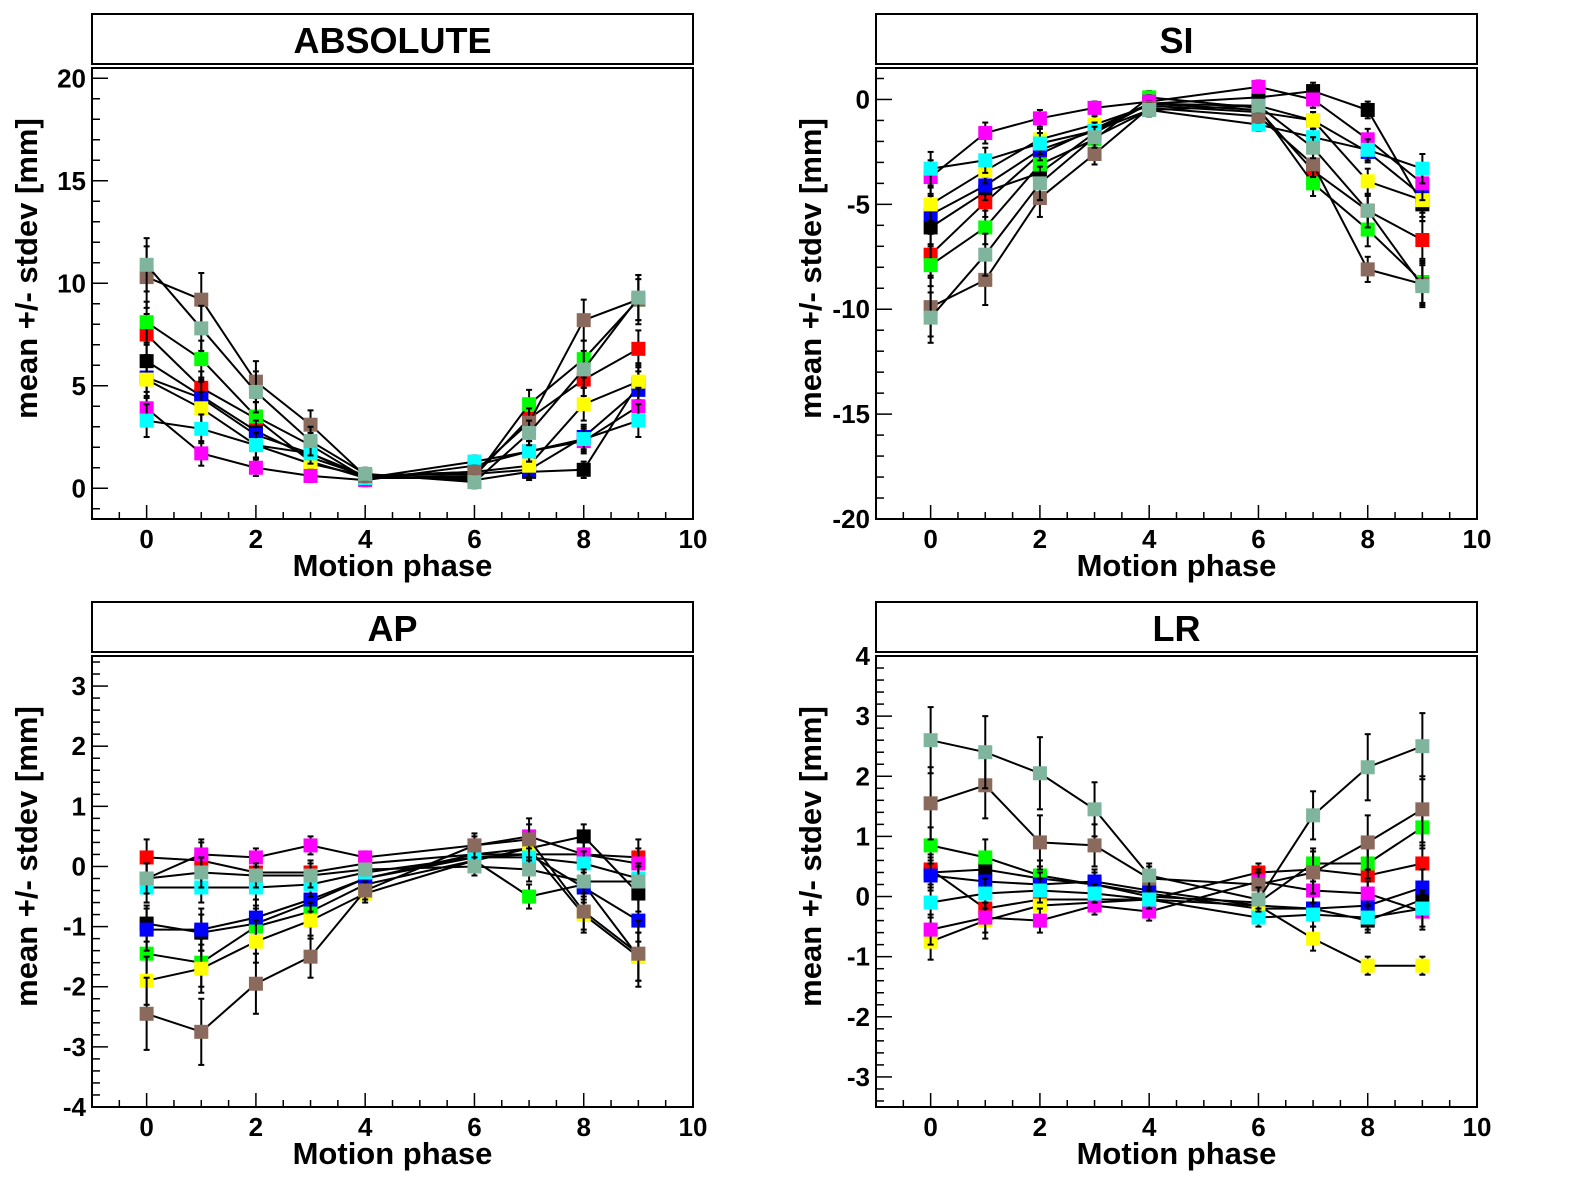  I want to click on x-tick-label: 6, so click(1258, 539).